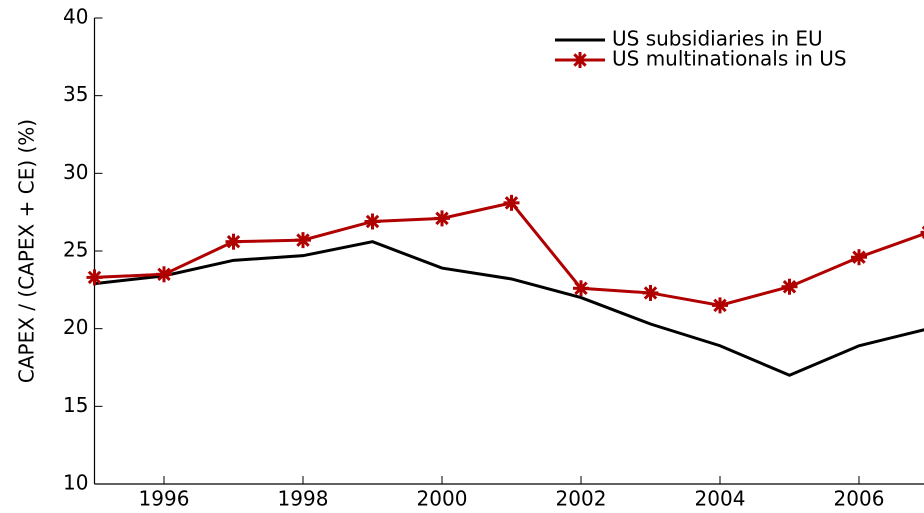  What do you see at coordinates (27, 251) in the screenshot?
I see `y-axis-label: CAPEX / (CAPEX + CE) (%)` at bounding box center [27, 251].